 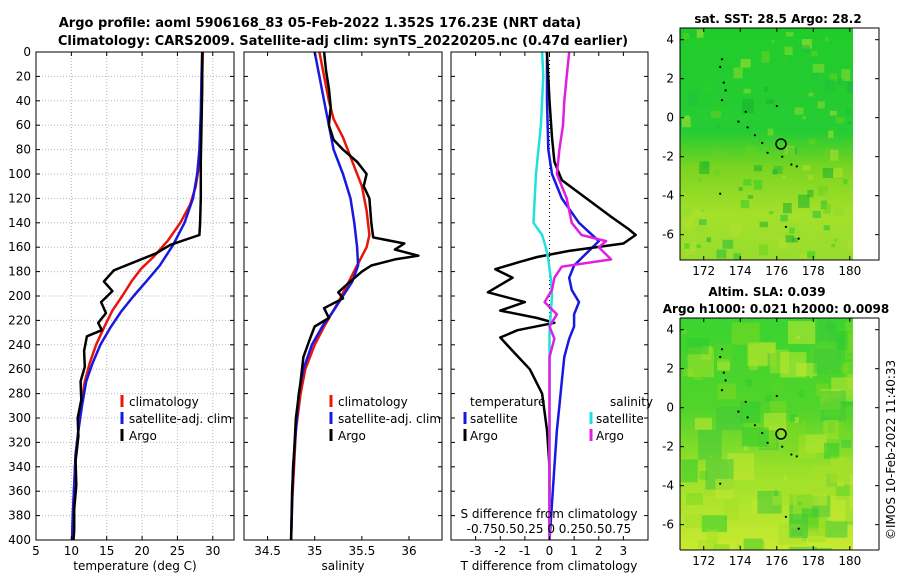 I want to click on y-tick-label: 0, so click(x=670, y=118).